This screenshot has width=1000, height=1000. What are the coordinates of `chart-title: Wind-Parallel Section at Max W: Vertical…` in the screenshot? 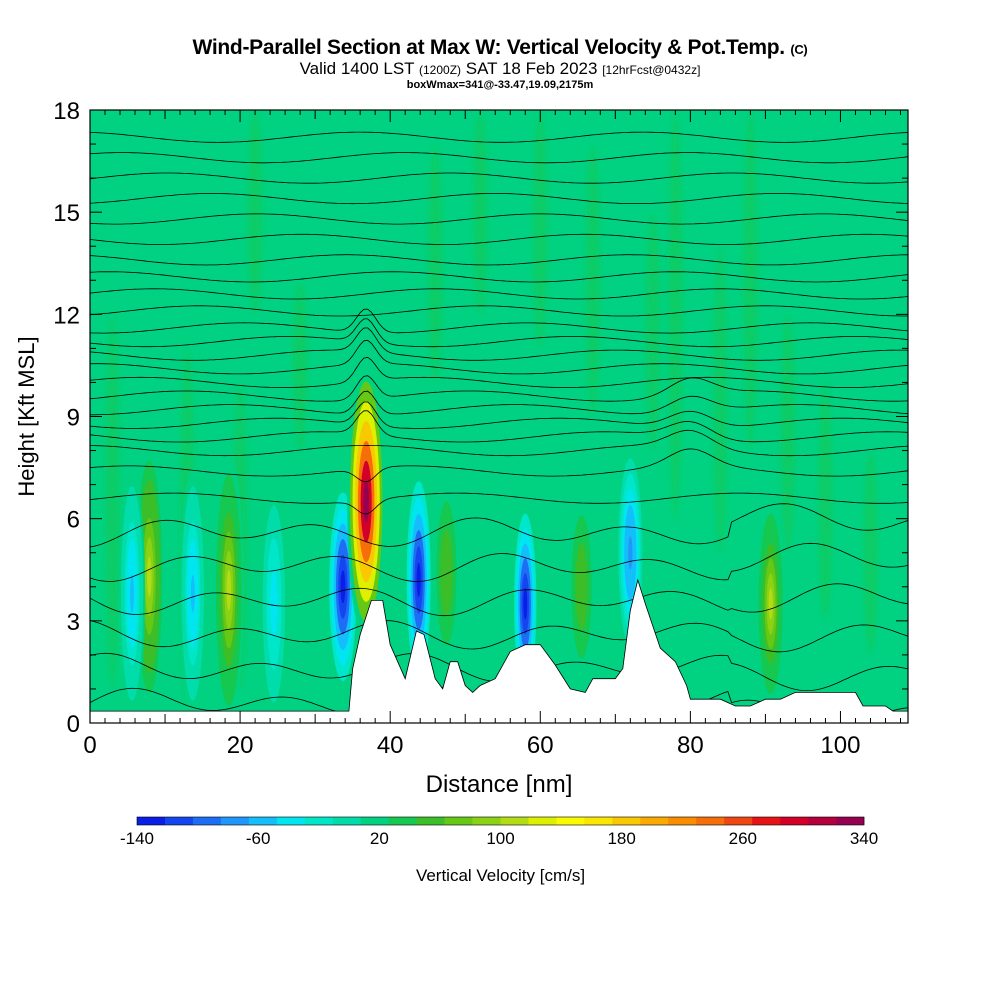 It's located at (500, 48).